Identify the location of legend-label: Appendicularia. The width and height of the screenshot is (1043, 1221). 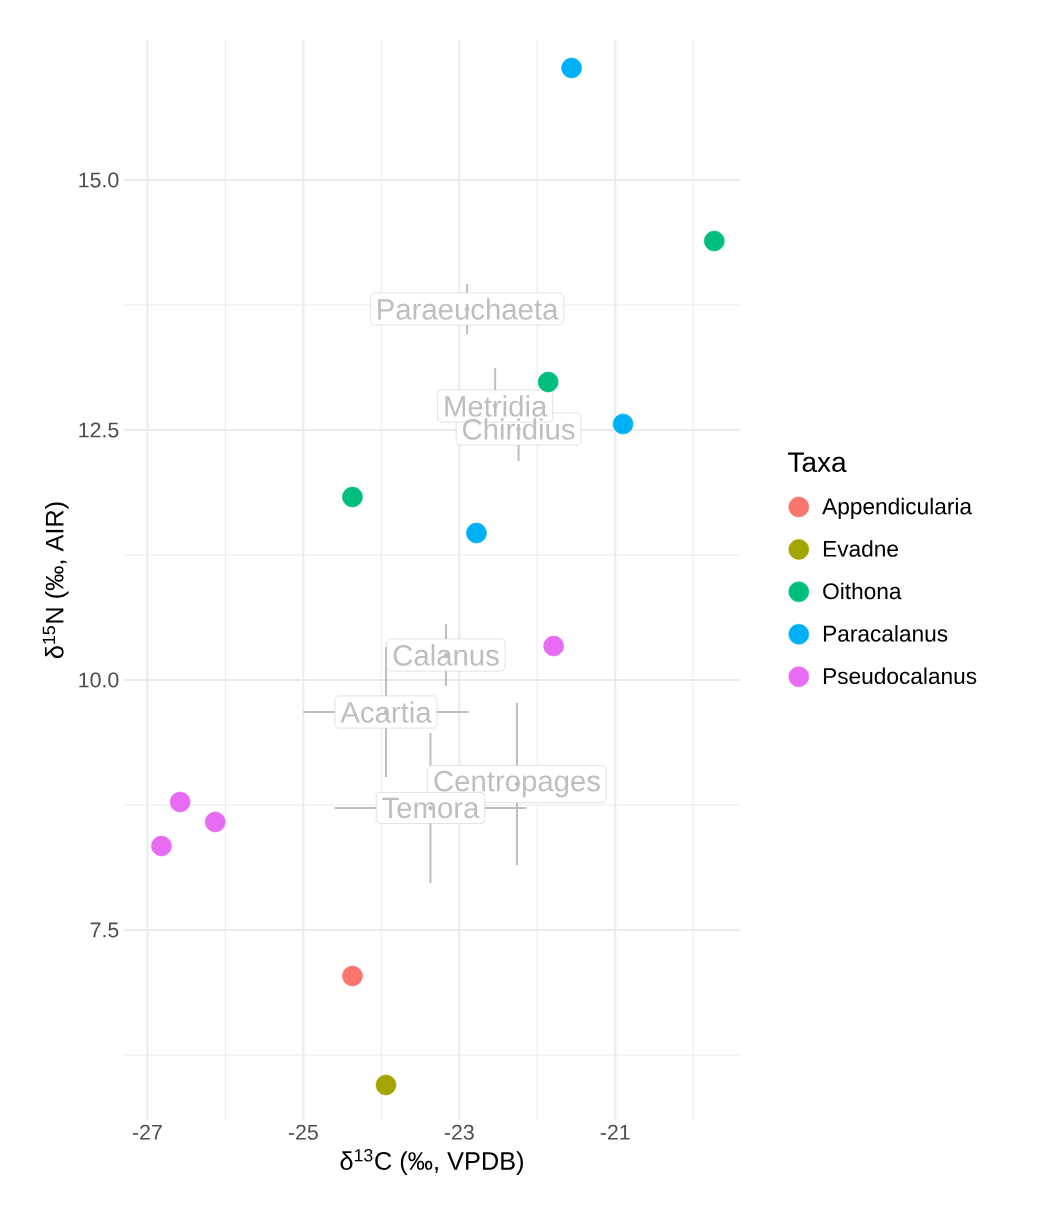
(897, 508).